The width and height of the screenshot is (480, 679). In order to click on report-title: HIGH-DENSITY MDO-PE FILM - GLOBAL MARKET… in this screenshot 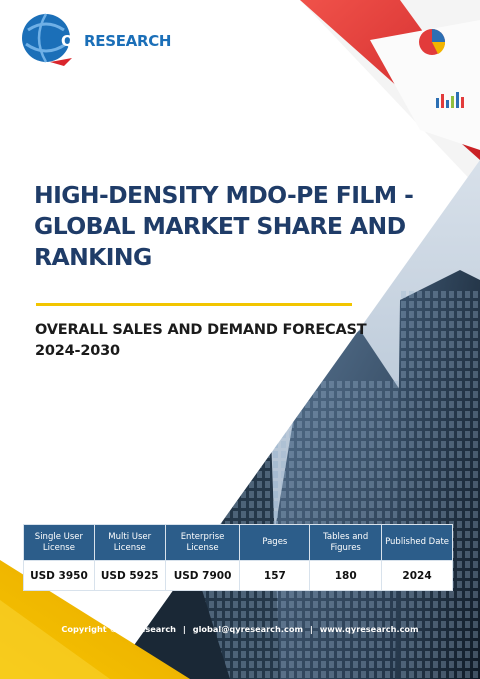, I will do `click(224, 226)`.